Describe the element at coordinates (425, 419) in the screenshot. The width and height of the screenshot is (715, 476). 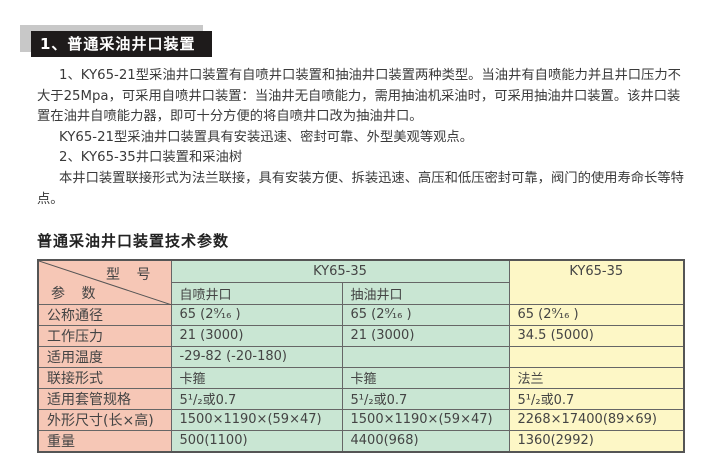
I see `cell-v2: 1500×1190×(59×47)` at that location.